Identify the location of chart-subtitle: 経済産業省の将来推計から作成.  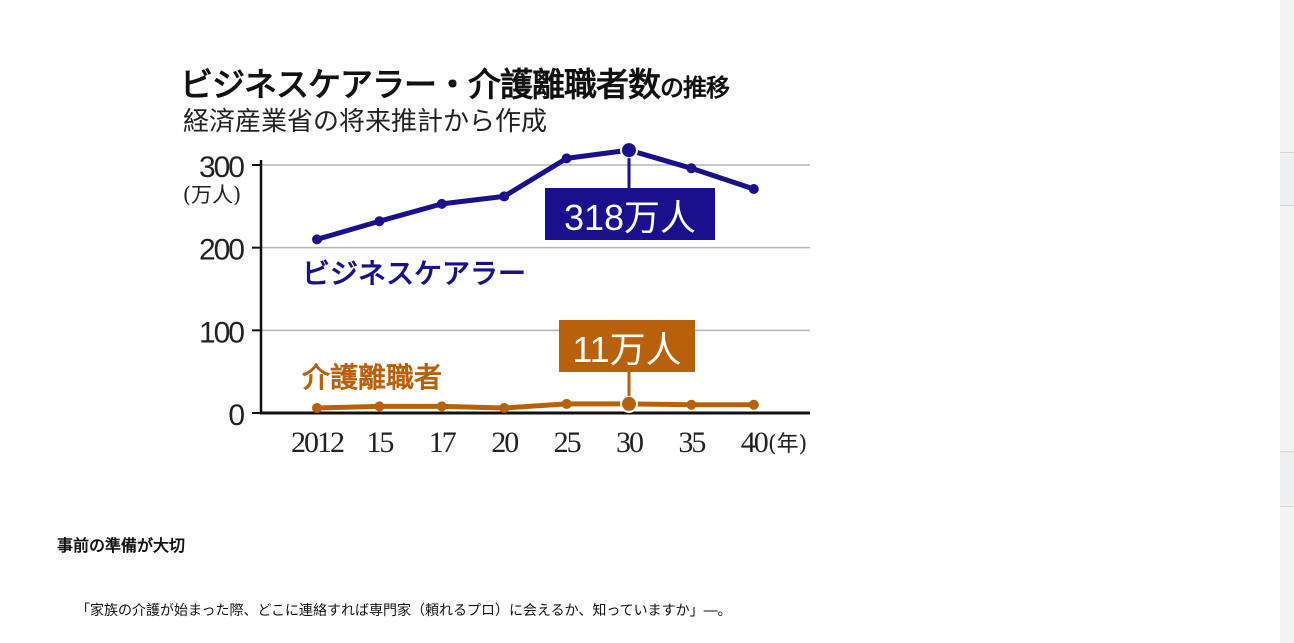
(365, 122).